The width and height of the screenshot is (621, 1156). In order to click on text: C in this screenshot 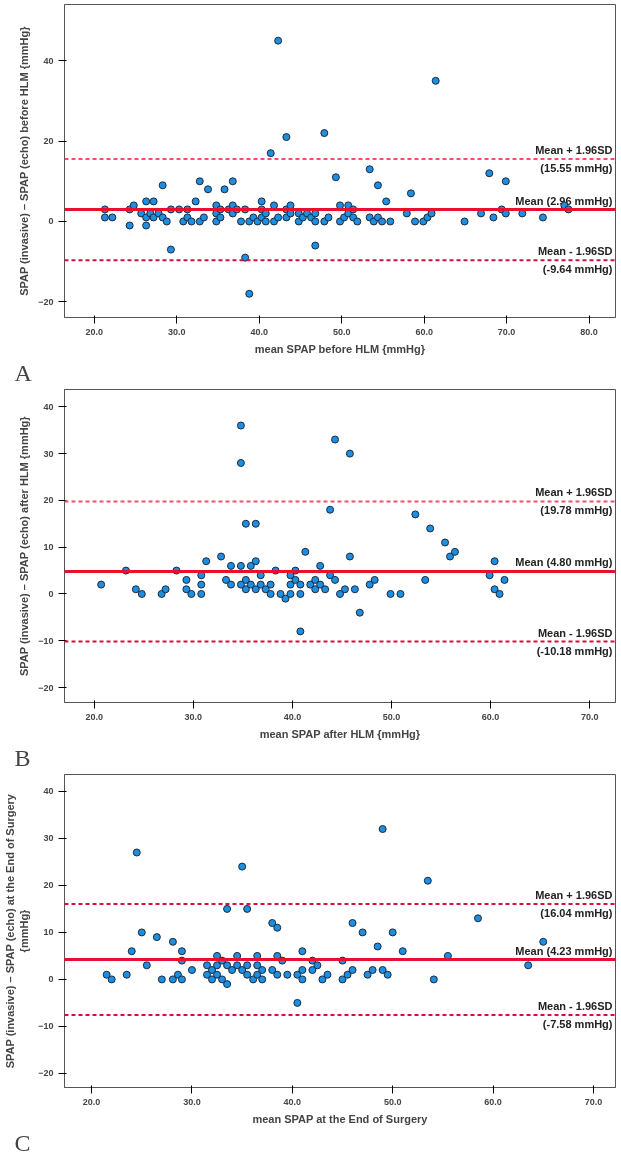, I will do `click(22, 1142)`.